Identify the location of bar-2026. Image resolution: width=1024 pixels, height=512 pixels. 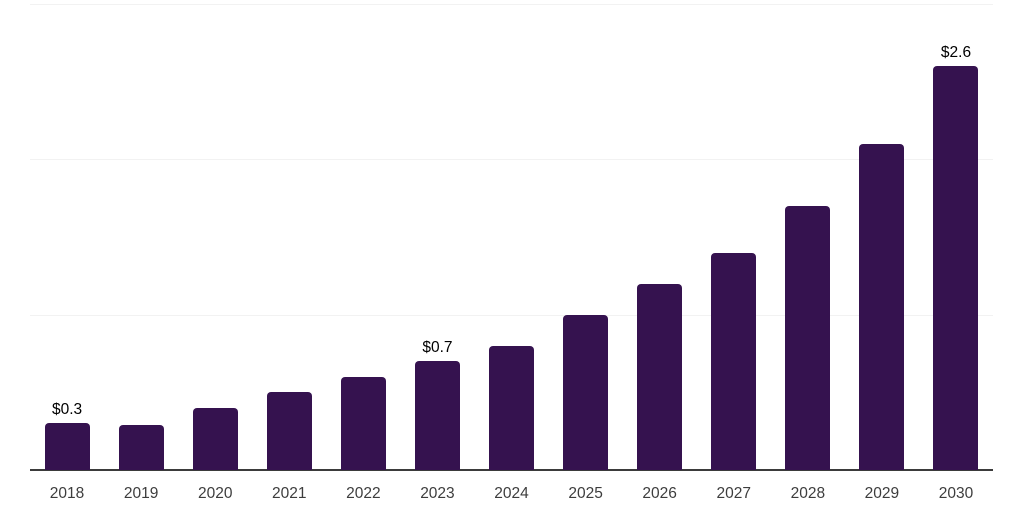
(660, 377).